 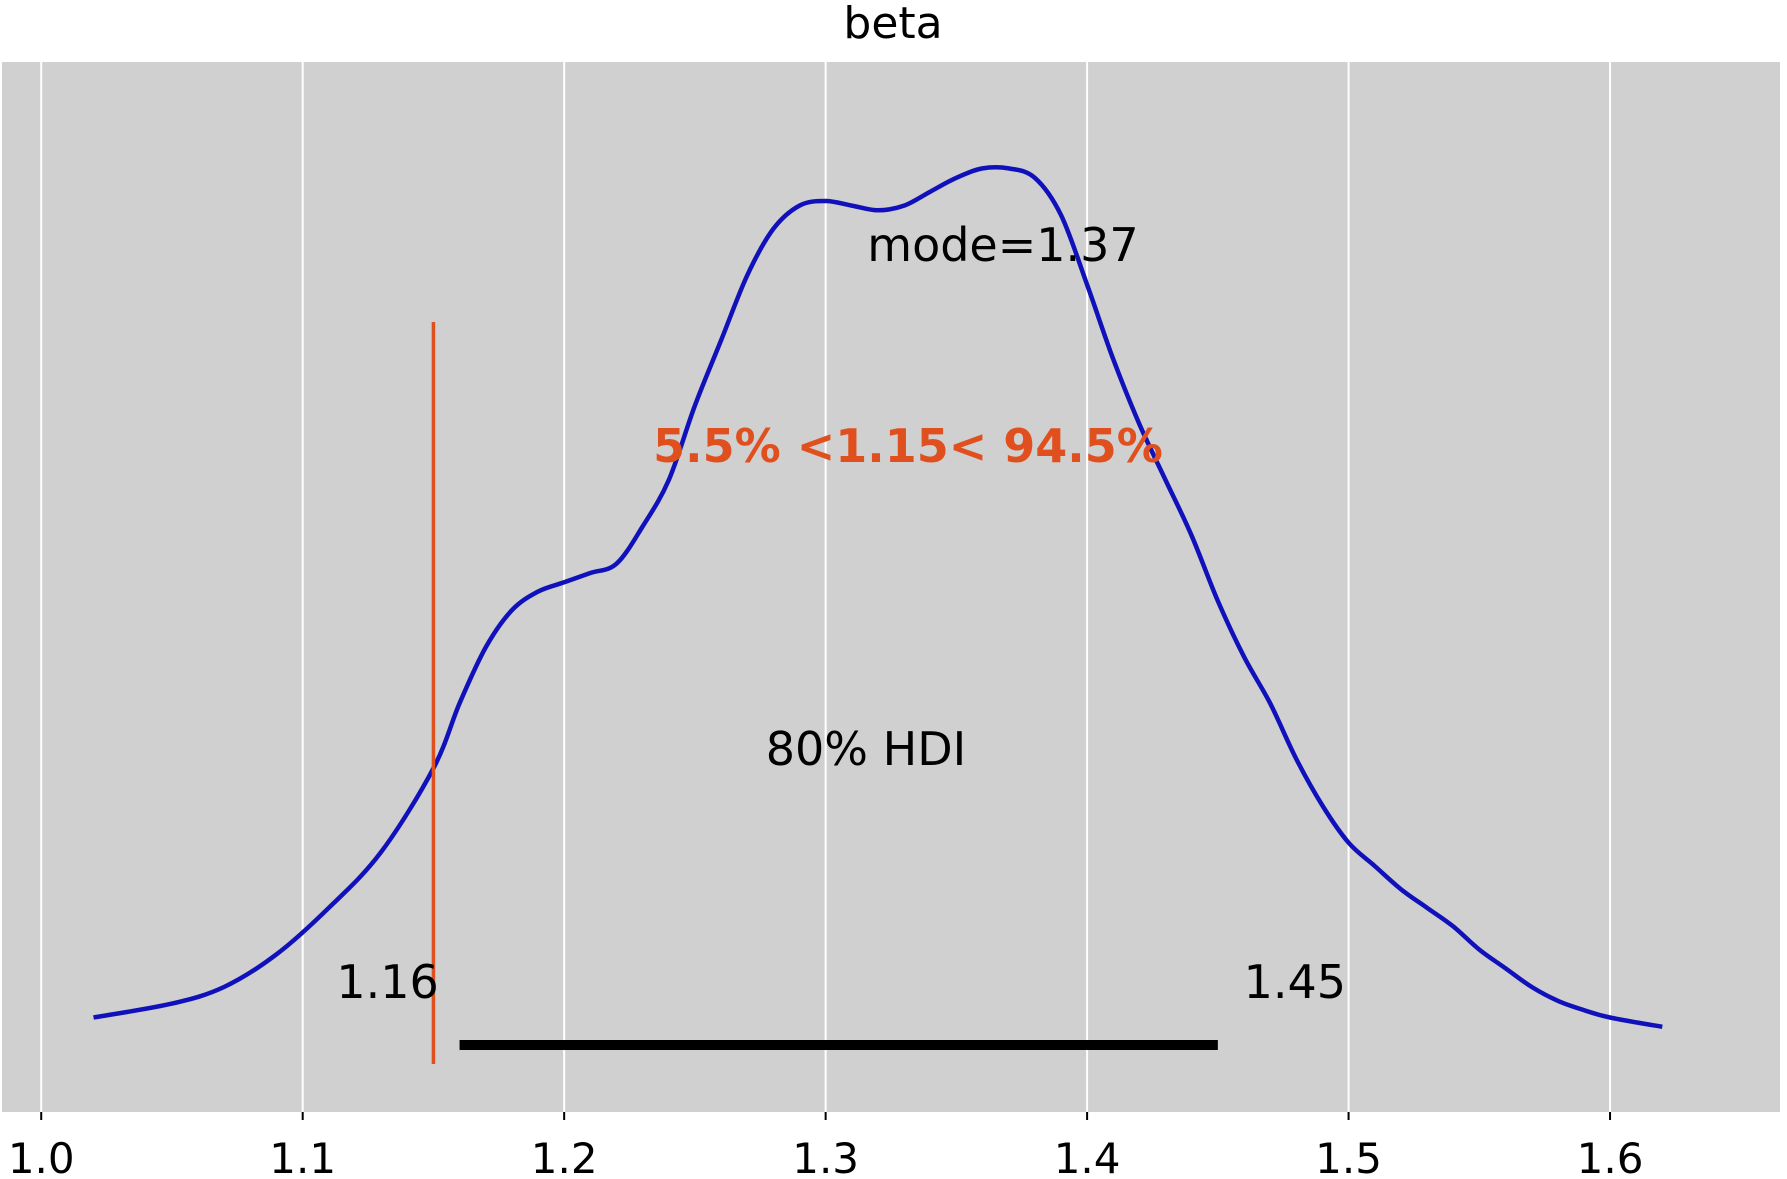 What do you see at coordinates (1087, 1156) in the screenshot?
I see `x-tick-label: 1.4` at bounding box center [1087, 1156].